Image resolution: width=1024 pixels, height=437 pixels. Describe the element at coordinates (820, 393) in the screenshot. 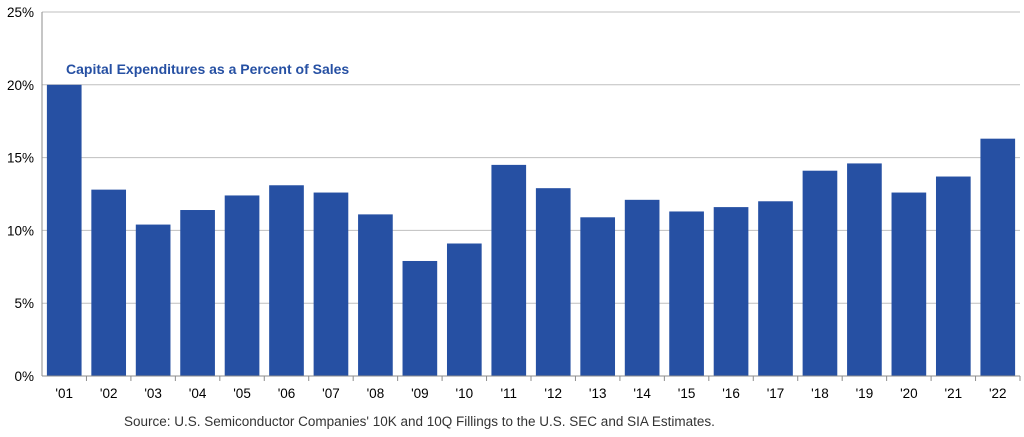

I see `x-tick-label: '18` at that location.